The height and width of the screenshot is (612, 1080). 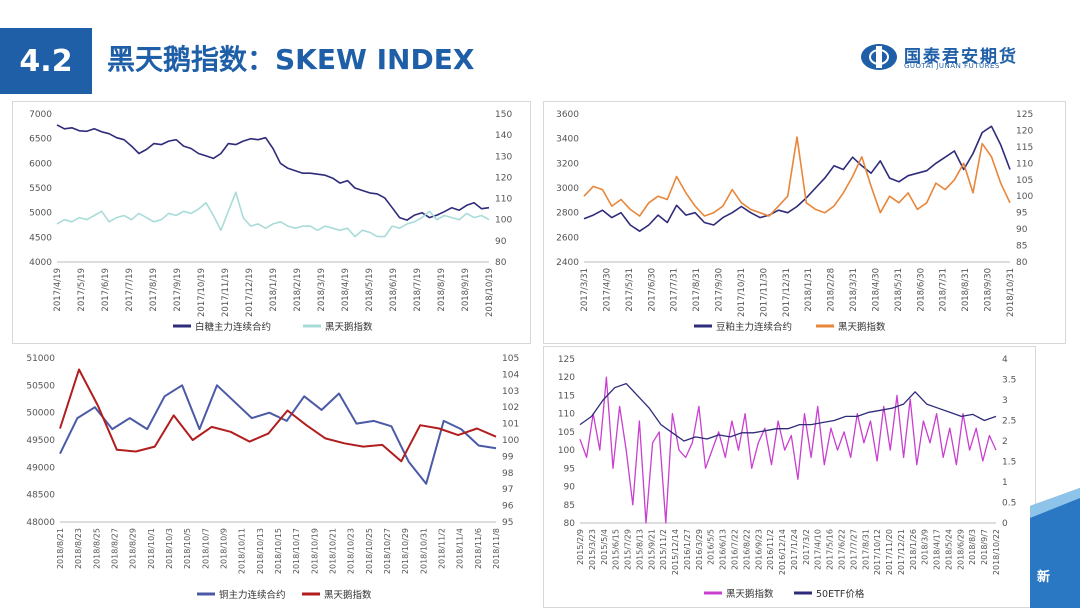 What do you see at coordinates (466, 290) in the screenshot?
I see `x-axis-tick-label: 2018/9/19` at bounding box center [466, 290].